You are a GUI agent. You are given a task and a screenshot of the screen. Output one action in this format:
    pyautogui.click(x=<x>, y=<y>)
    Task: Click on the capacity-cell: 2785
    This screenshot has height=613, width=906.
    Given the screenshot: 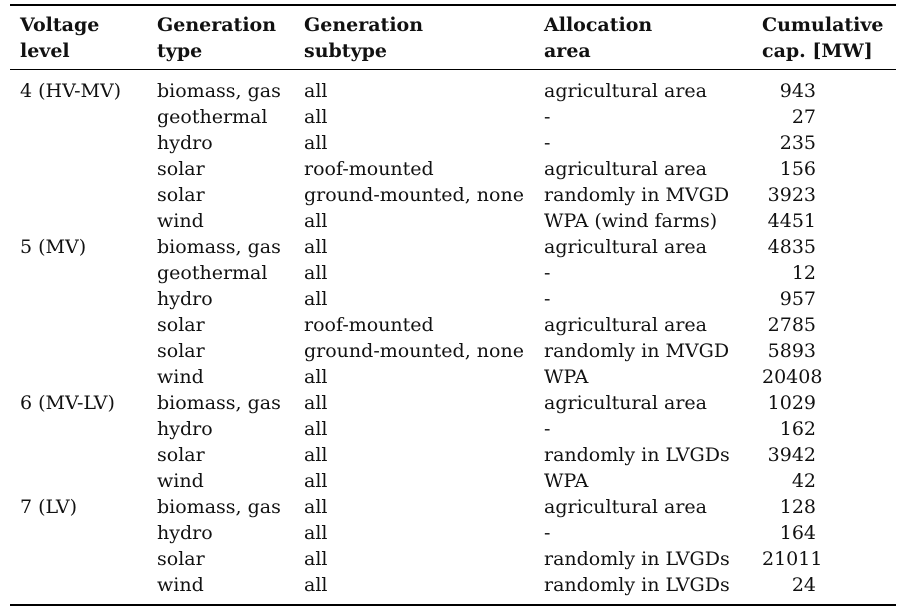 What is the action you would take?
    pyautogui.click(x=791, y=325)
    